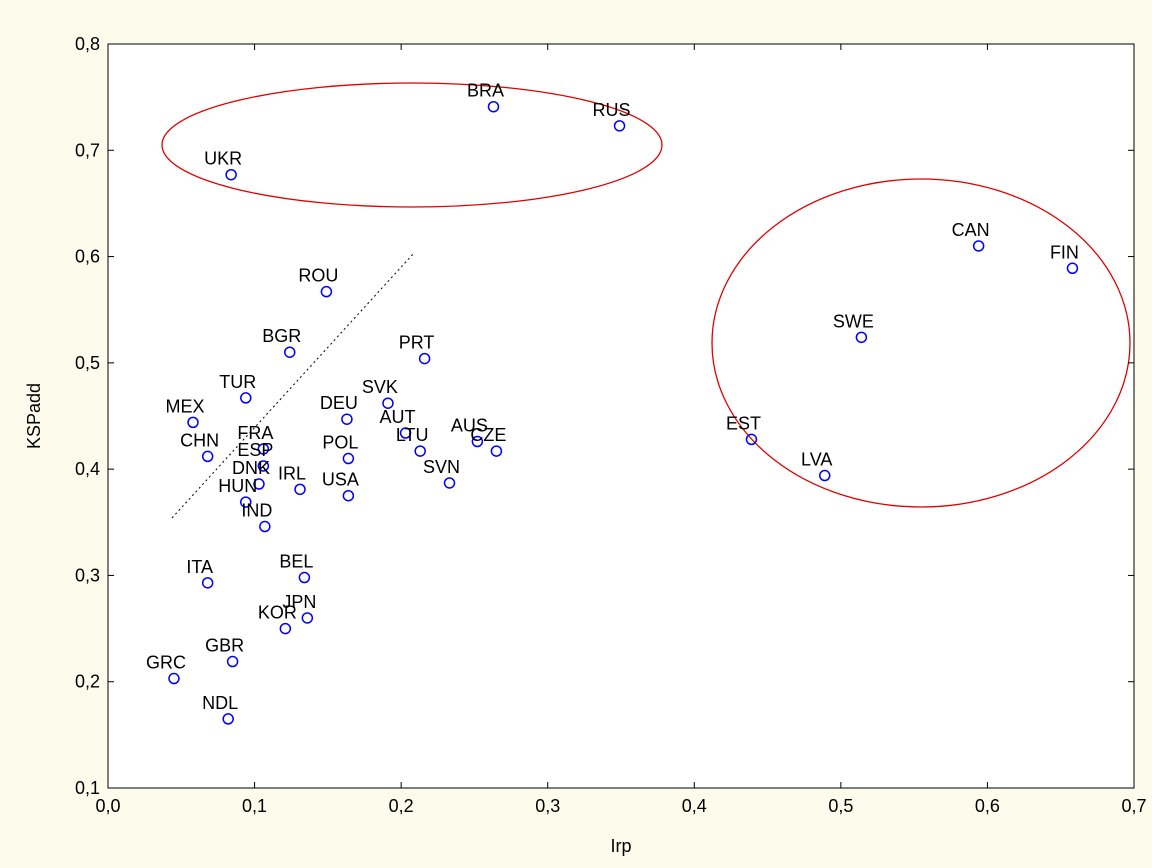  What do you see at coordinates (87, 150) in the screenshot?
I see `y-tick-label: 0,7` at bounding box center [87, 150].